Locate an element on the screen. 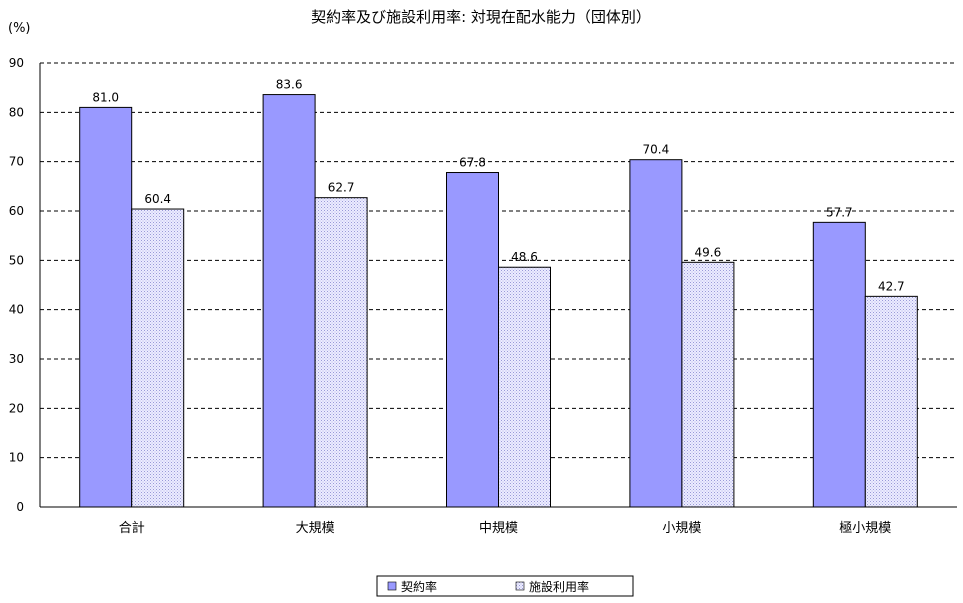 This screenshot has width=963, height=603. data-label: 81.0 is located at coordinates (105, 97).